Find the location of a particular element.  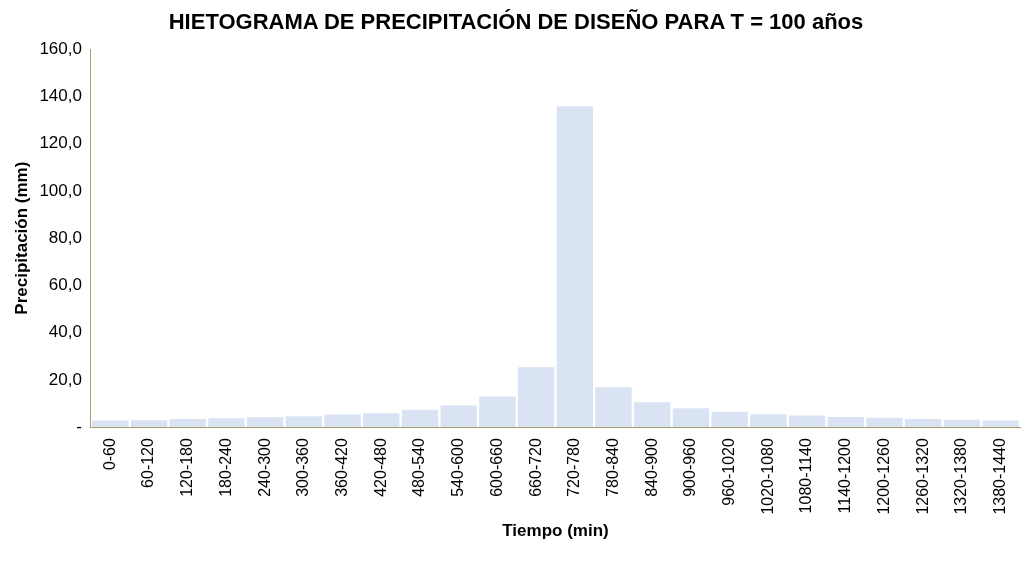

x-tick-label: 600-660 is located at coordinates (496, 467).